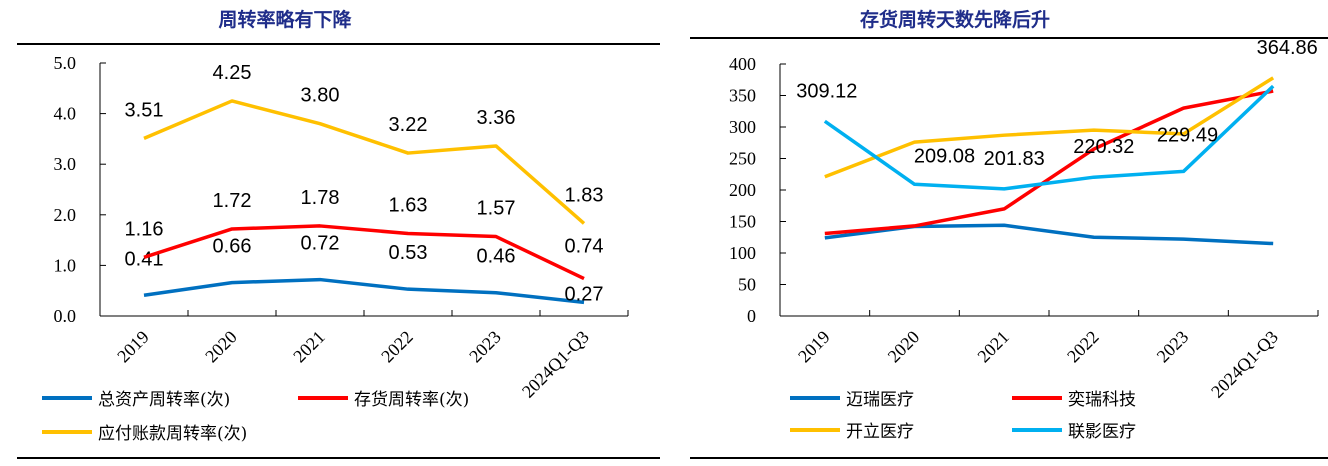 This screenshot has width=1328, height=466. I want to click on legend-item: 联影医疗, so click(1074, 432).